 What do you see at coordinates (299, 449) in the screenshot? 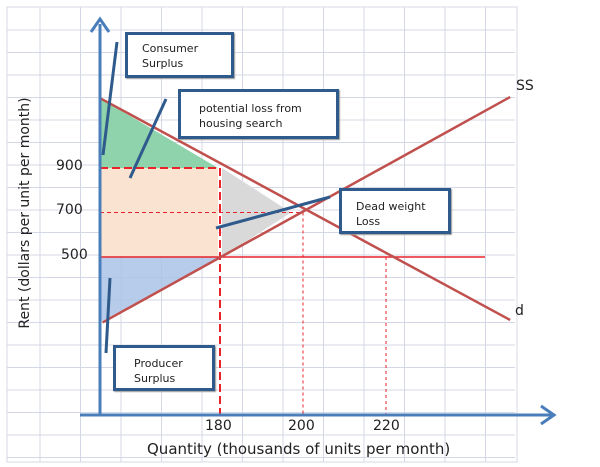
I see `x-axis-title: Quantity (thousands of units per month)` at bounding box center [299, 449].